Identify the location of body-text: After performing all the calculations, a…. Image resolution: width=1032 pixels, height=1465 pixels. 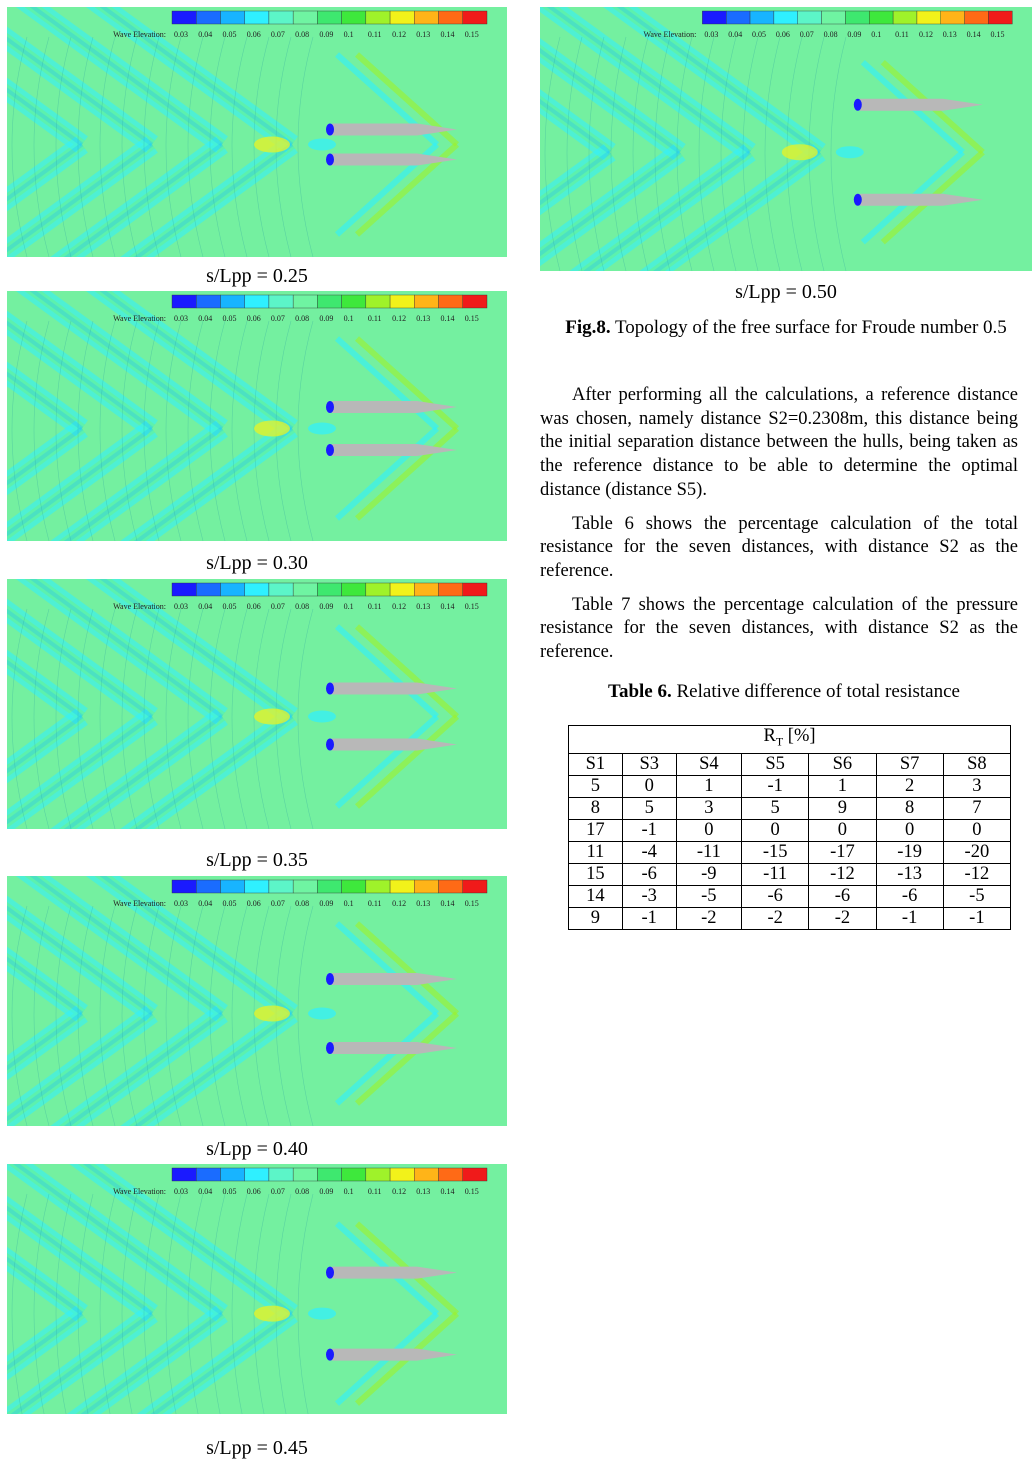
(779, 529).